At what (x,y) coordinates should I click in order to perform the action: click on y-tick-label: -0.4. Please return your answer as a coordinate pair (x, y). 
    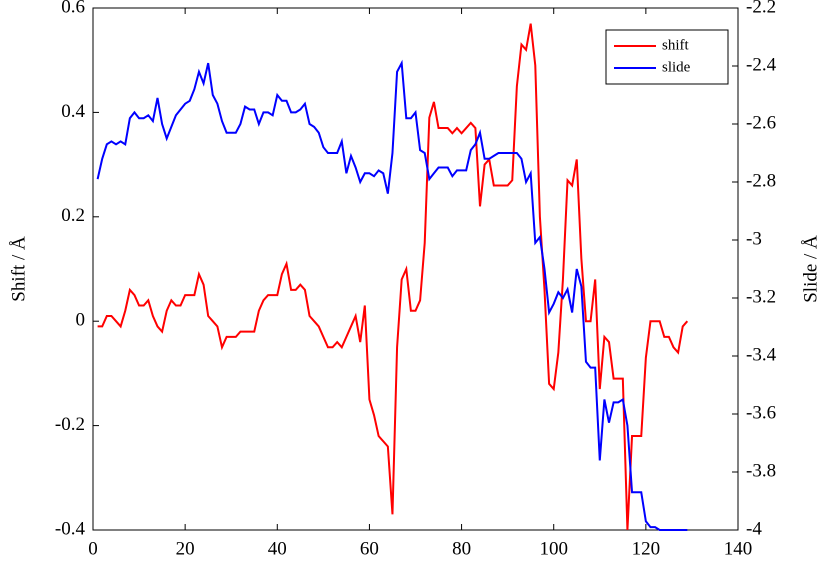
    Looking at the image, I should click on (70, 528).